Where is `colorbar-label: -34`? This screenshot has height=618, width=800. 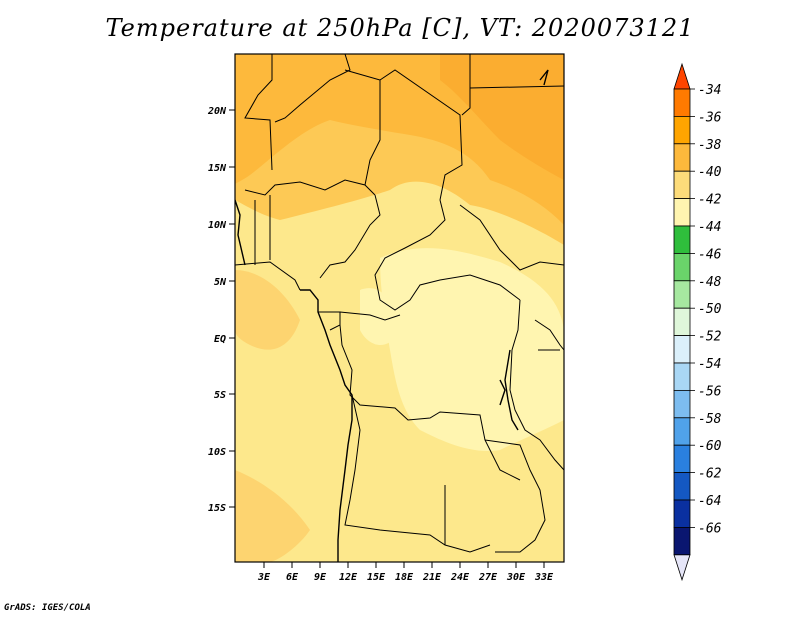
colorbar-label: -34 is located at coordinates (709, 90).